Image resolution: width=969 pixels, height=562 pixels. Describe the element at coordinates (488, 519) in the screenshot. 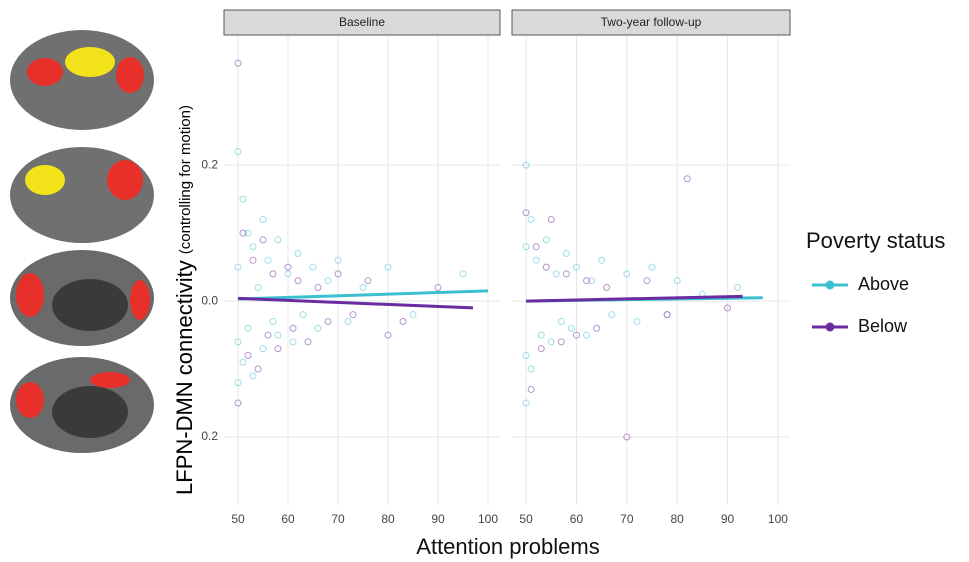

I see `x-tick-label: 100` at that location.